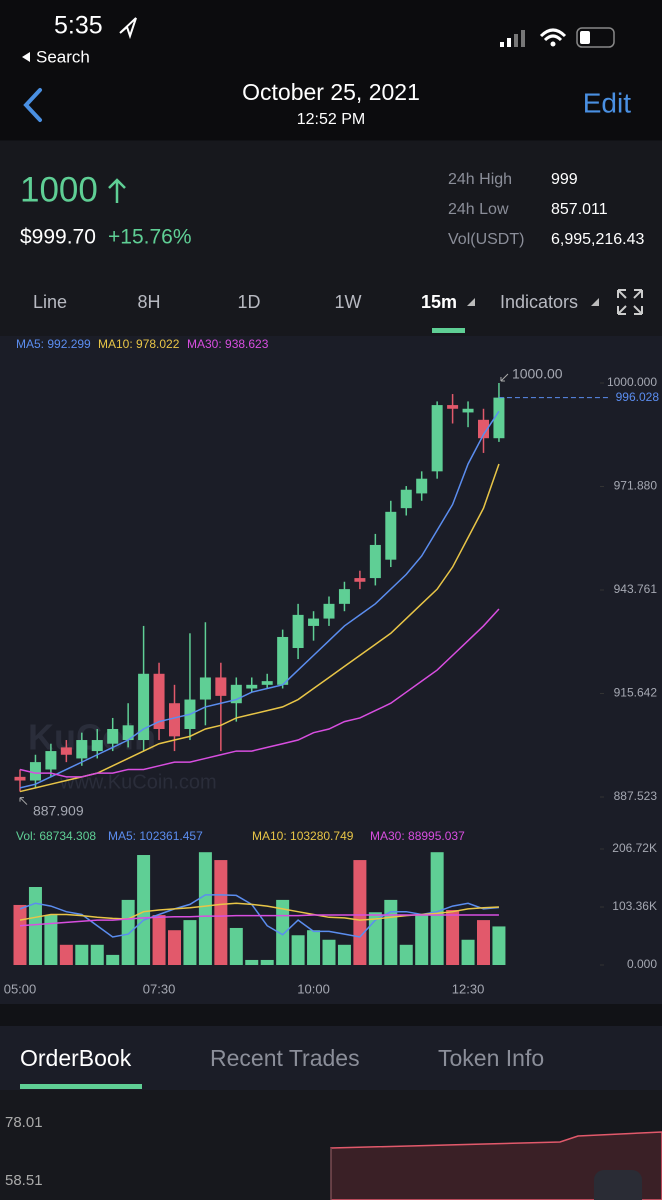  What do you see at coordinates (259, 920) in the screenshot?
I see `volume-ma-line` at bounding box center [259, 920].